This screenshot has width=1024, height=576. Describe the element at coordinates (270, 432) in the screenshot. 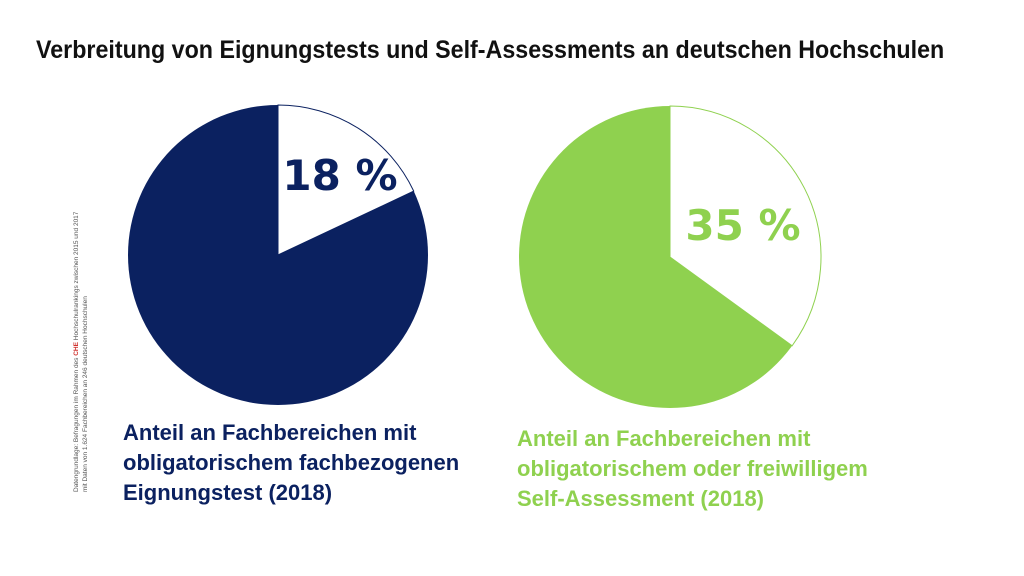

I see `caption-left-line-1: Anteil an Fachbereichen mit` at that location.